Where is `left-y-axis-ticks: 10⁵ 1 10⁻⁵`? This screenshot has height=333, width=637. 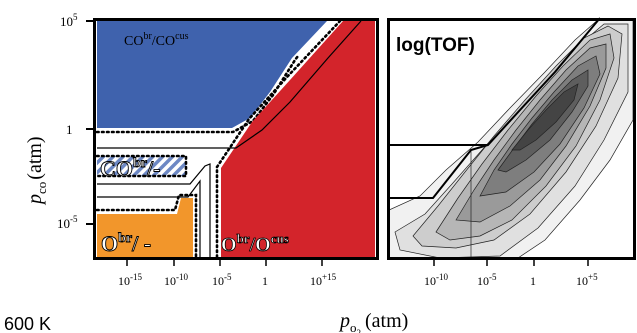 left-y-axis-ticks: 10⁵ 1 10⁻⁵ is located at coordinates (67, 121).